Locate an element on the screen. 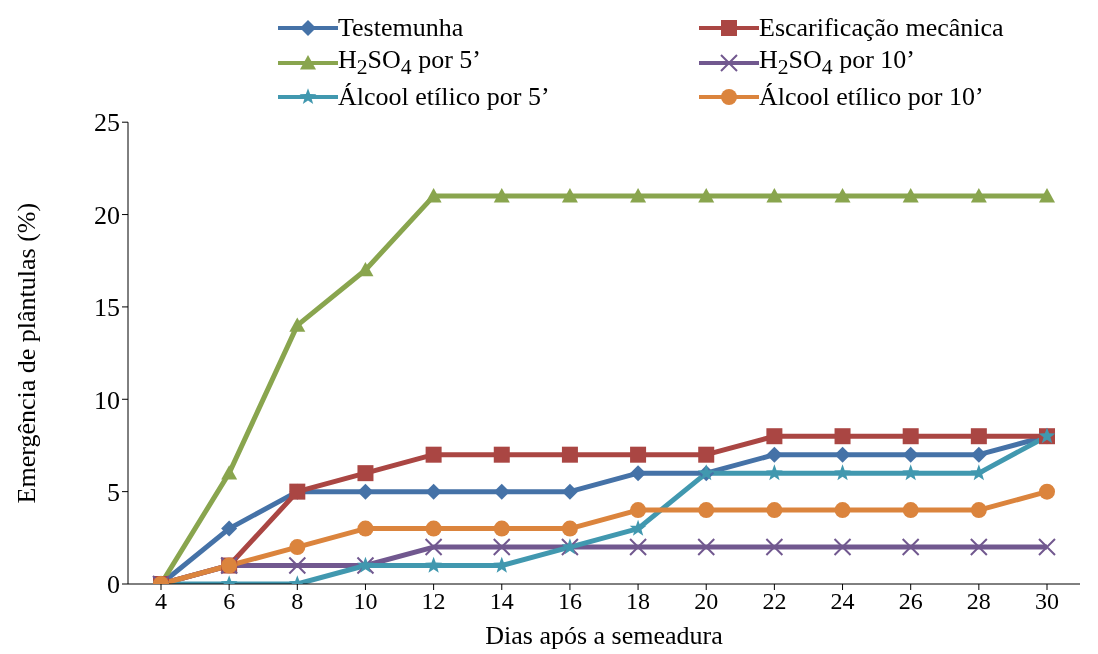 The width and height of the screenshot is (1098, 654). x-tick-label: 24 is located at coordinates (842, 601).